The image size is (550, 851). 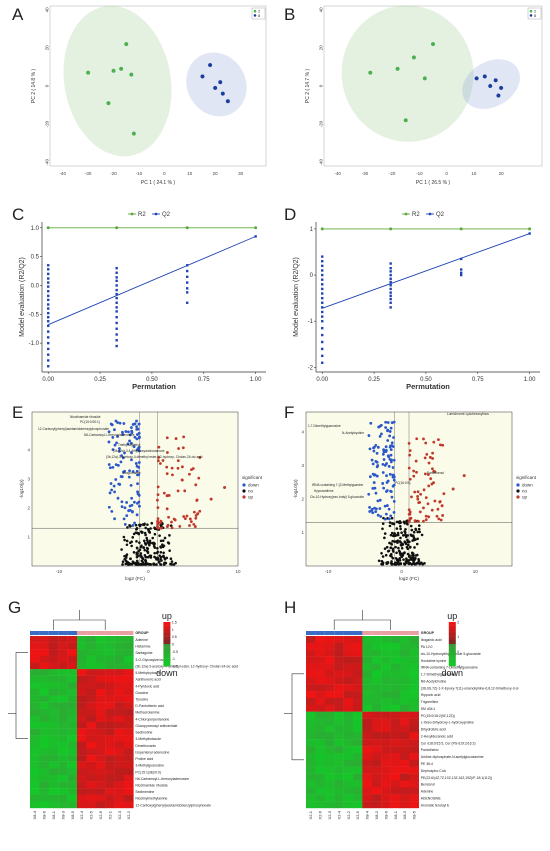 I want to click on row-label: 3-Methylguanosine, so click(x=149, y=766).